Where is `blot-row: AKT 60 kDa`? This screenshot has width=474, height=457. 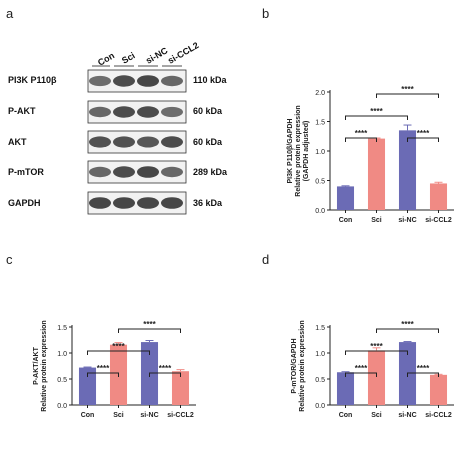
blot-row: AKT 60 kDa is located at coordinates (115, 142).